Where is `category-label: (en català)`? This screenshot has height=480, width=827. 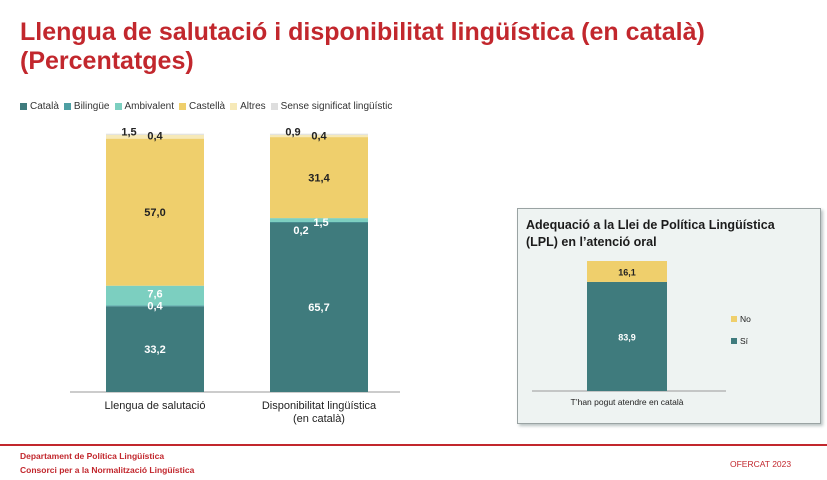
category-label: (en català) is located at coordinates (319, 419).